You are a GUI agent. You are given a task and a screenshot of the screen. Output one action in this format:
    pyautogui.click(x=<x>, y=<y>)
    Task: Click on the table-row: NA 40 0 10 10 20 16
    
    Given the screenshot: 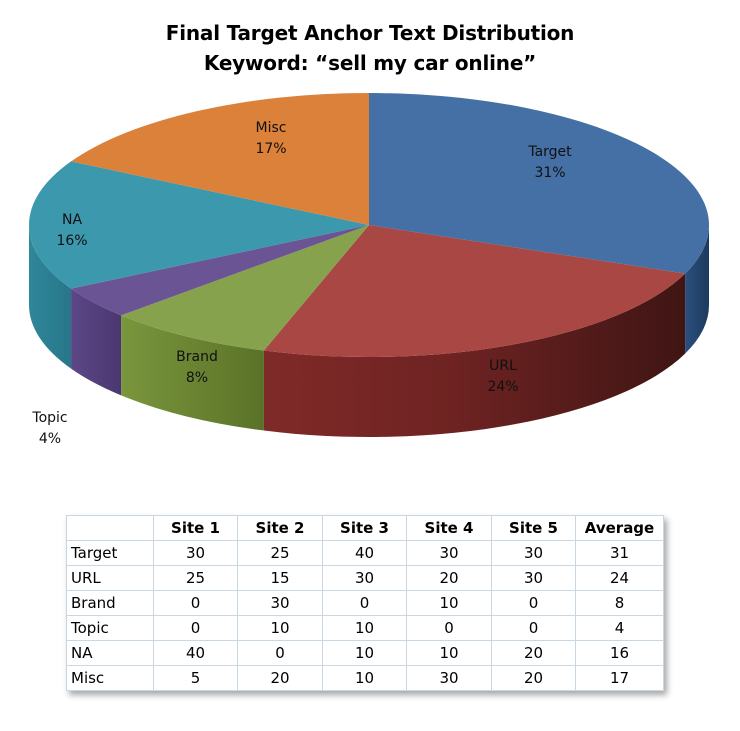 What is the action you would take?
    pyautogui.click(x=365, y=653)
    